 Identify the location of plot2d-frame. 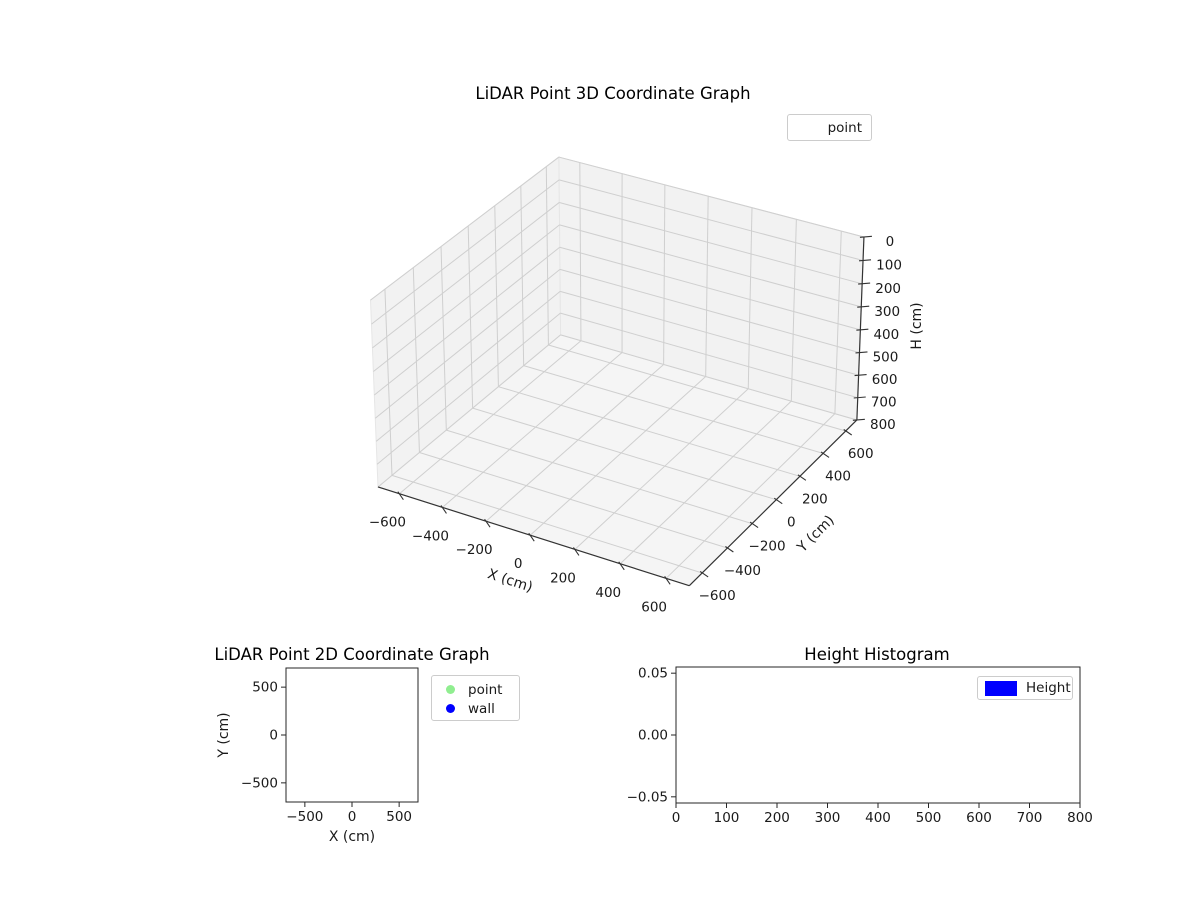
(352, 735).